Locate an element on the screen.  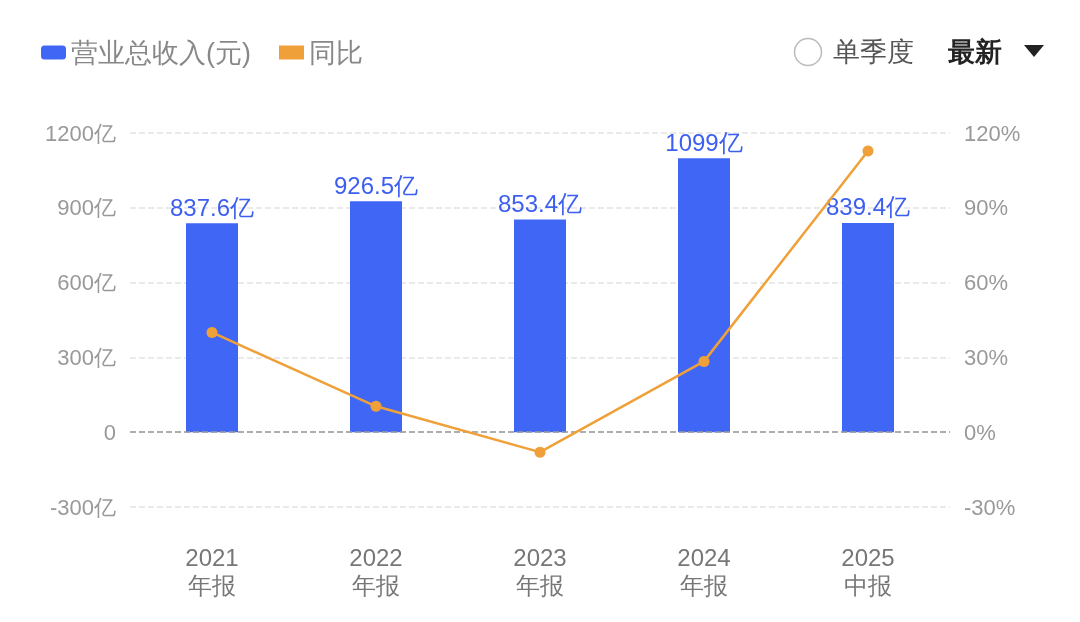
y-tick-label: 0 is located at coordinates (109, 432).